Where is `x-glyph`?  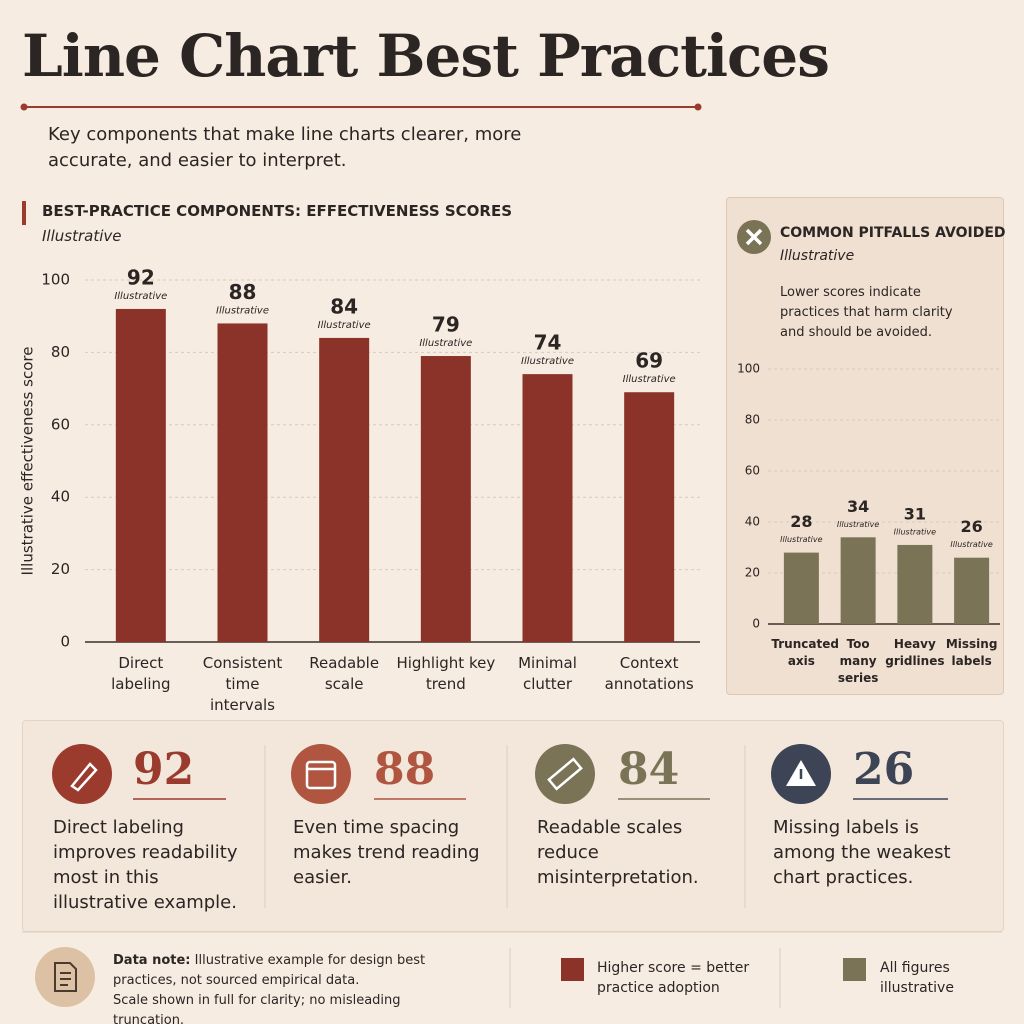
x-glyph is located at coordinates (754, 237).